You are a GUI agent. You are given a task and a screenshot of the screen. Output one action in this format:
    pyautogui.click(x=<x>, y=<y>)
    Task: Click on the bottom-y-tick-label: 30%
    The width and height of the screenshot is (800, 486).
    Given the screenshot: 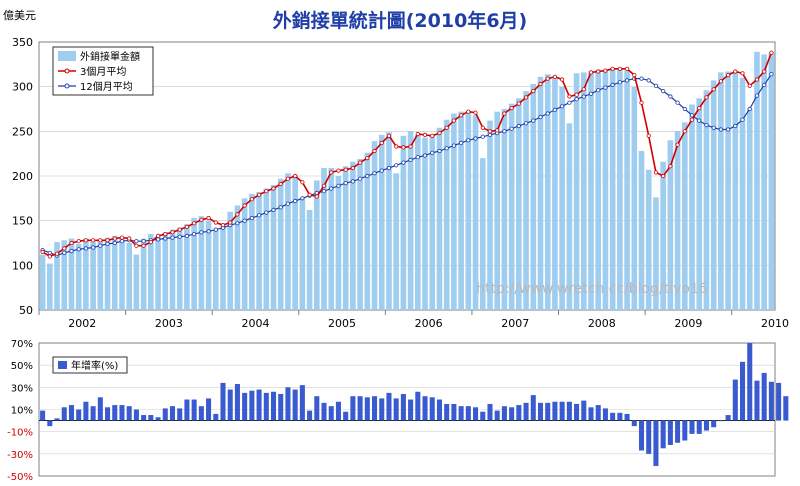 What is the action you would take?
    pyautogui.click(x=22, y=388)
    